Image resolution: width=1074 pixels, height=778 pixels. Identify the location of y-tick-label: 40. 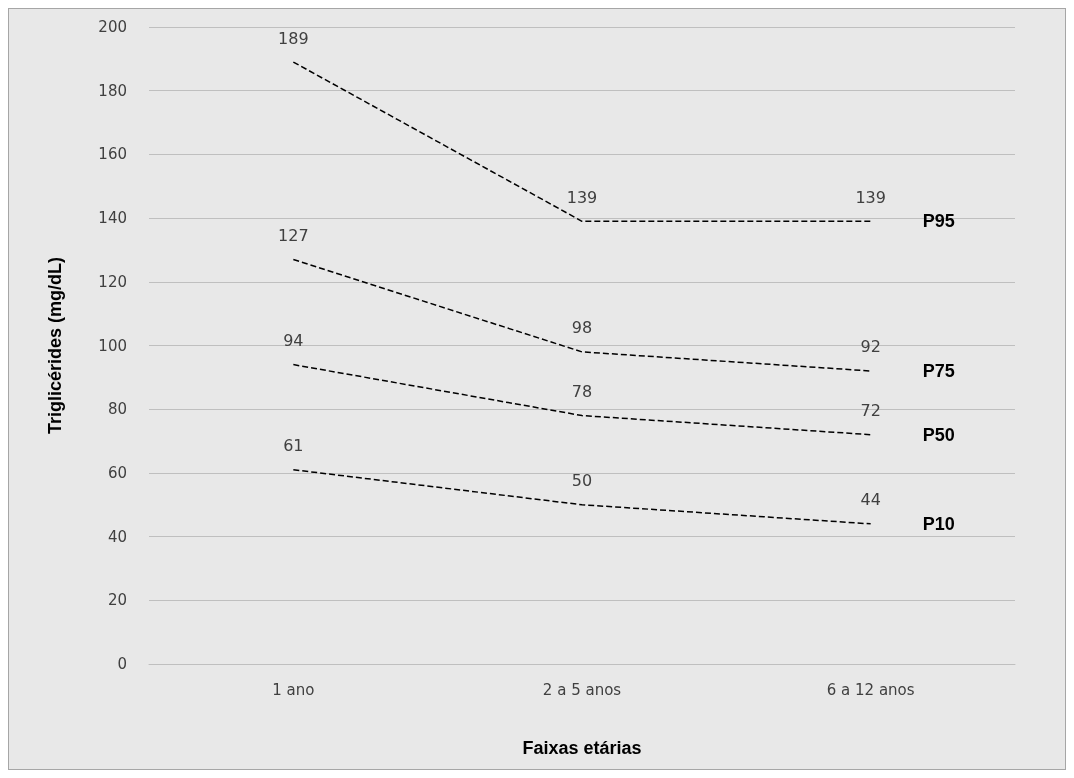
(117, 536).